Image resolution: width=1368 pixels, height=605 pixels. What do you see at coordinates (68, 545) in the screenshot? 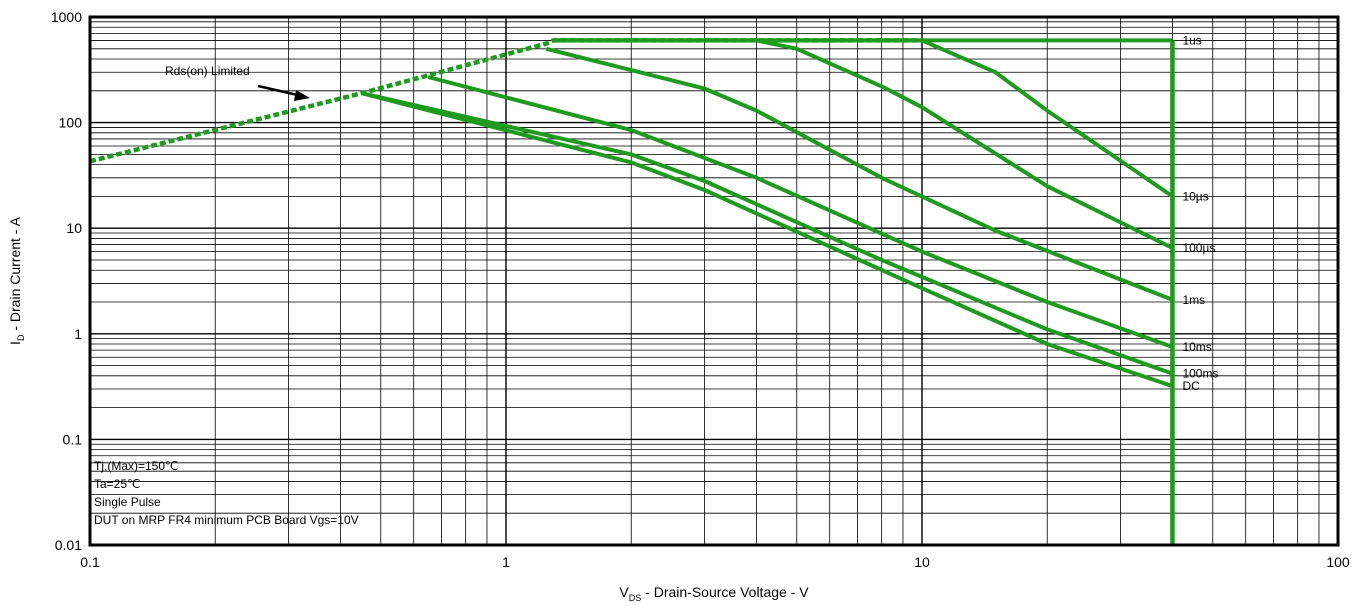
I see `y-tick-label: 0.01` at bounding box center [68, 545].